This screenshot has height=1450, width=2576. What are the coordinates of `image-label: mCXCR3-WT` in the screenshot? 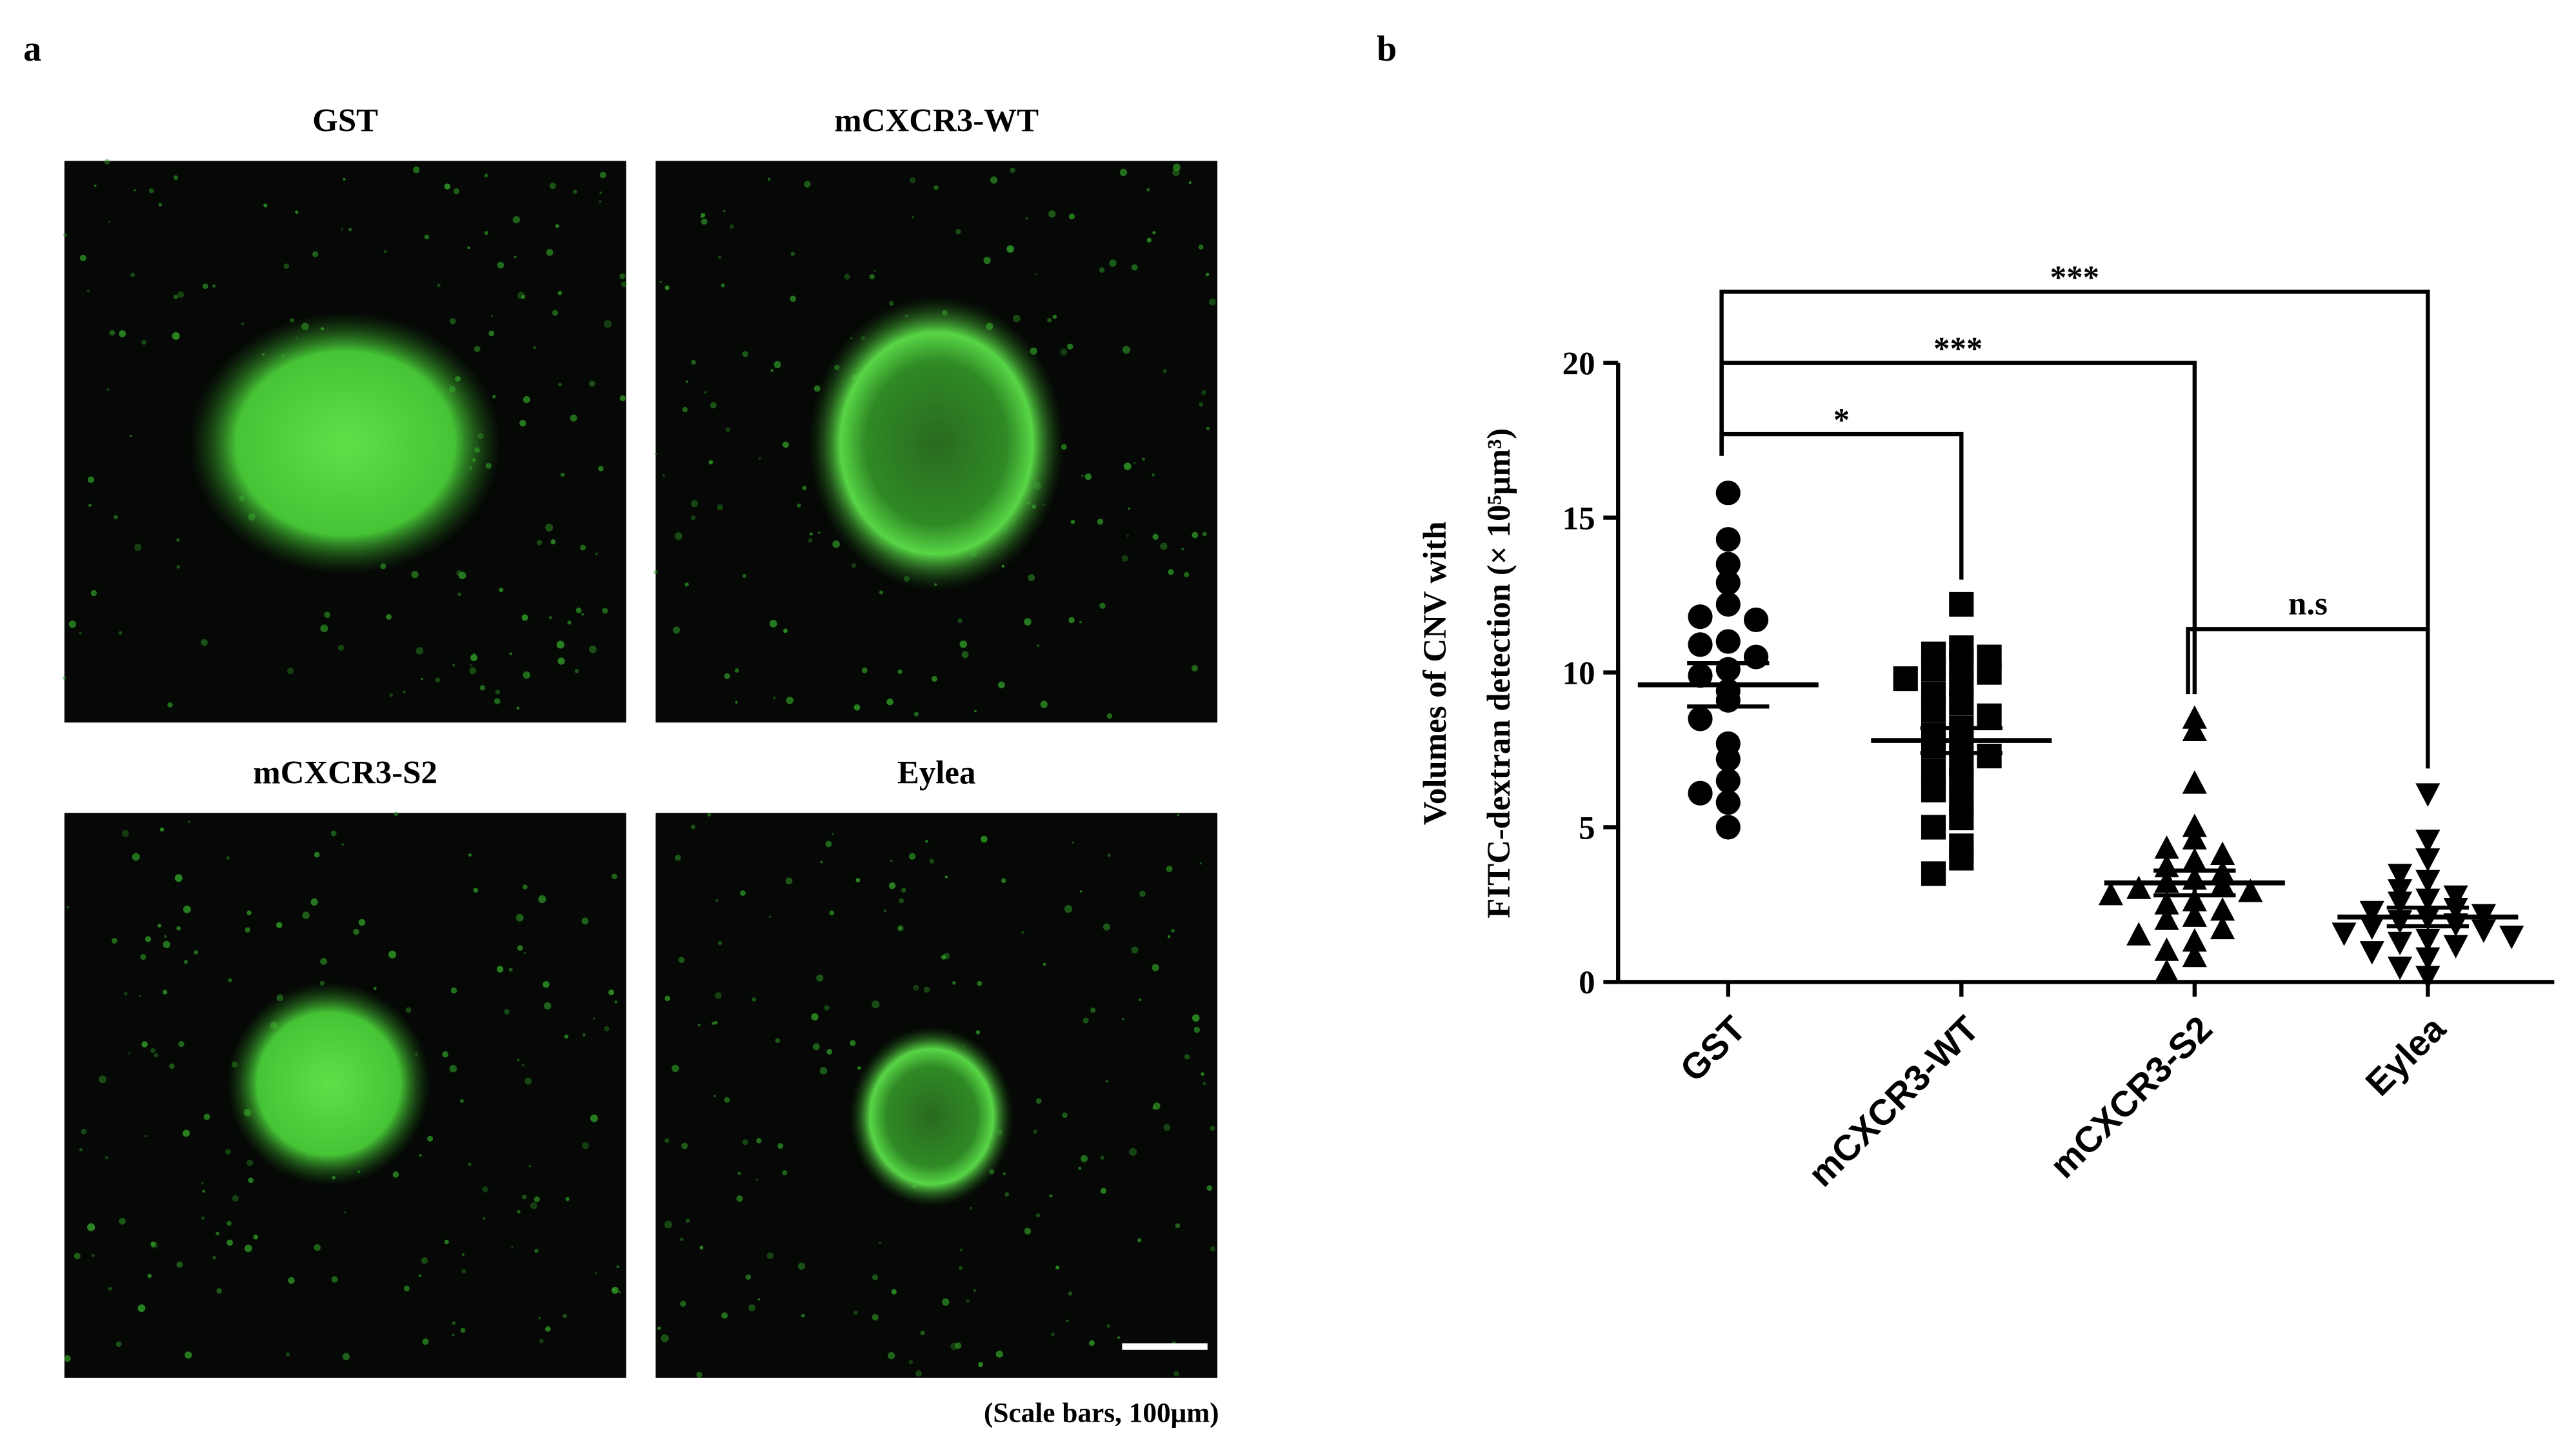 It's located at (936, 121).